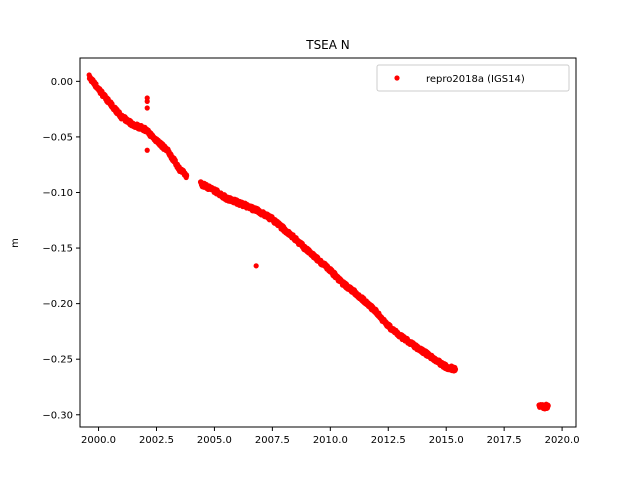 The width and height of the screenshot is (640, 480). I want to click on y-tick-label: −0.25, so click(57, 360).